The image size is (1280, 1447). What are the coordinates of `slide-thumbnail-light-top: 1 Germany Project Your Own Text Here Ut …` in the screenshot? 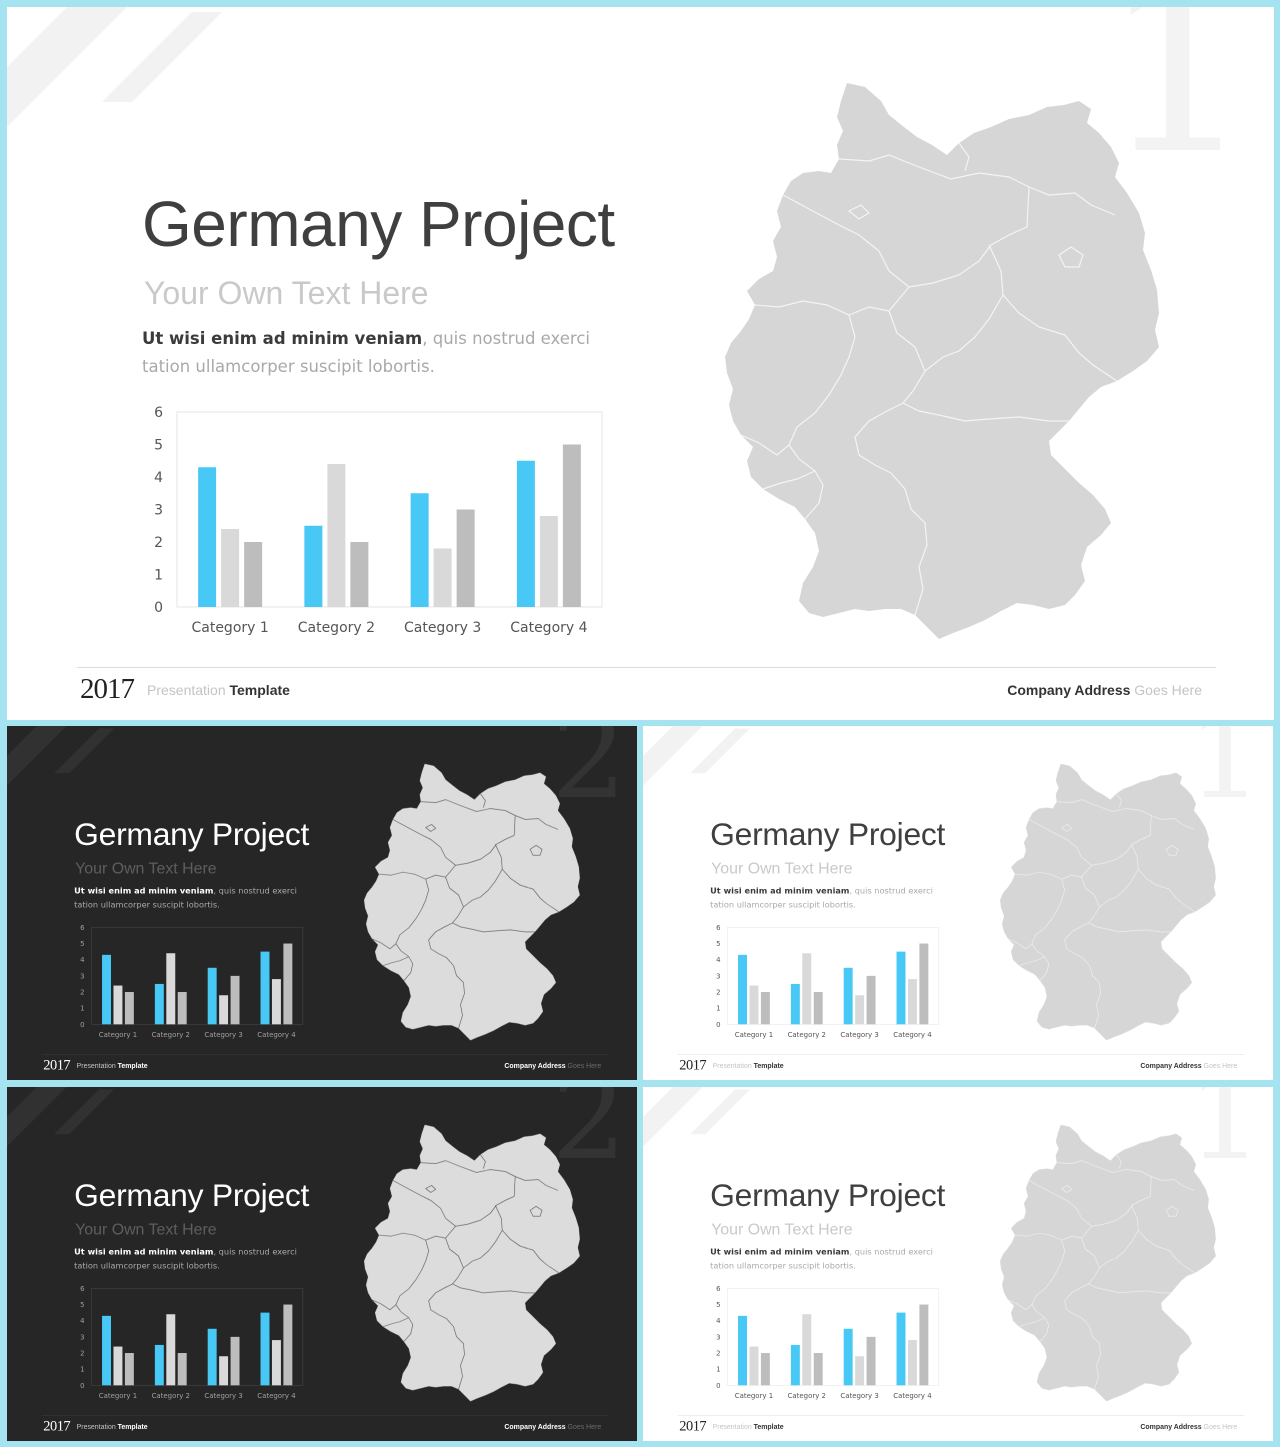 It's located at (958, 903).